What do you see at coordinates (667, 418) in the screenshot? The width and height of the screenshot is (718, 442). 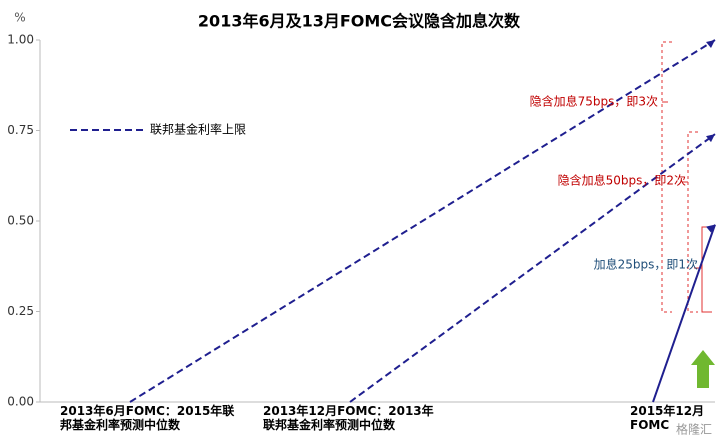 I see `x-tick-label: 2015年12月FOMC` at bounding box center [667, 418].